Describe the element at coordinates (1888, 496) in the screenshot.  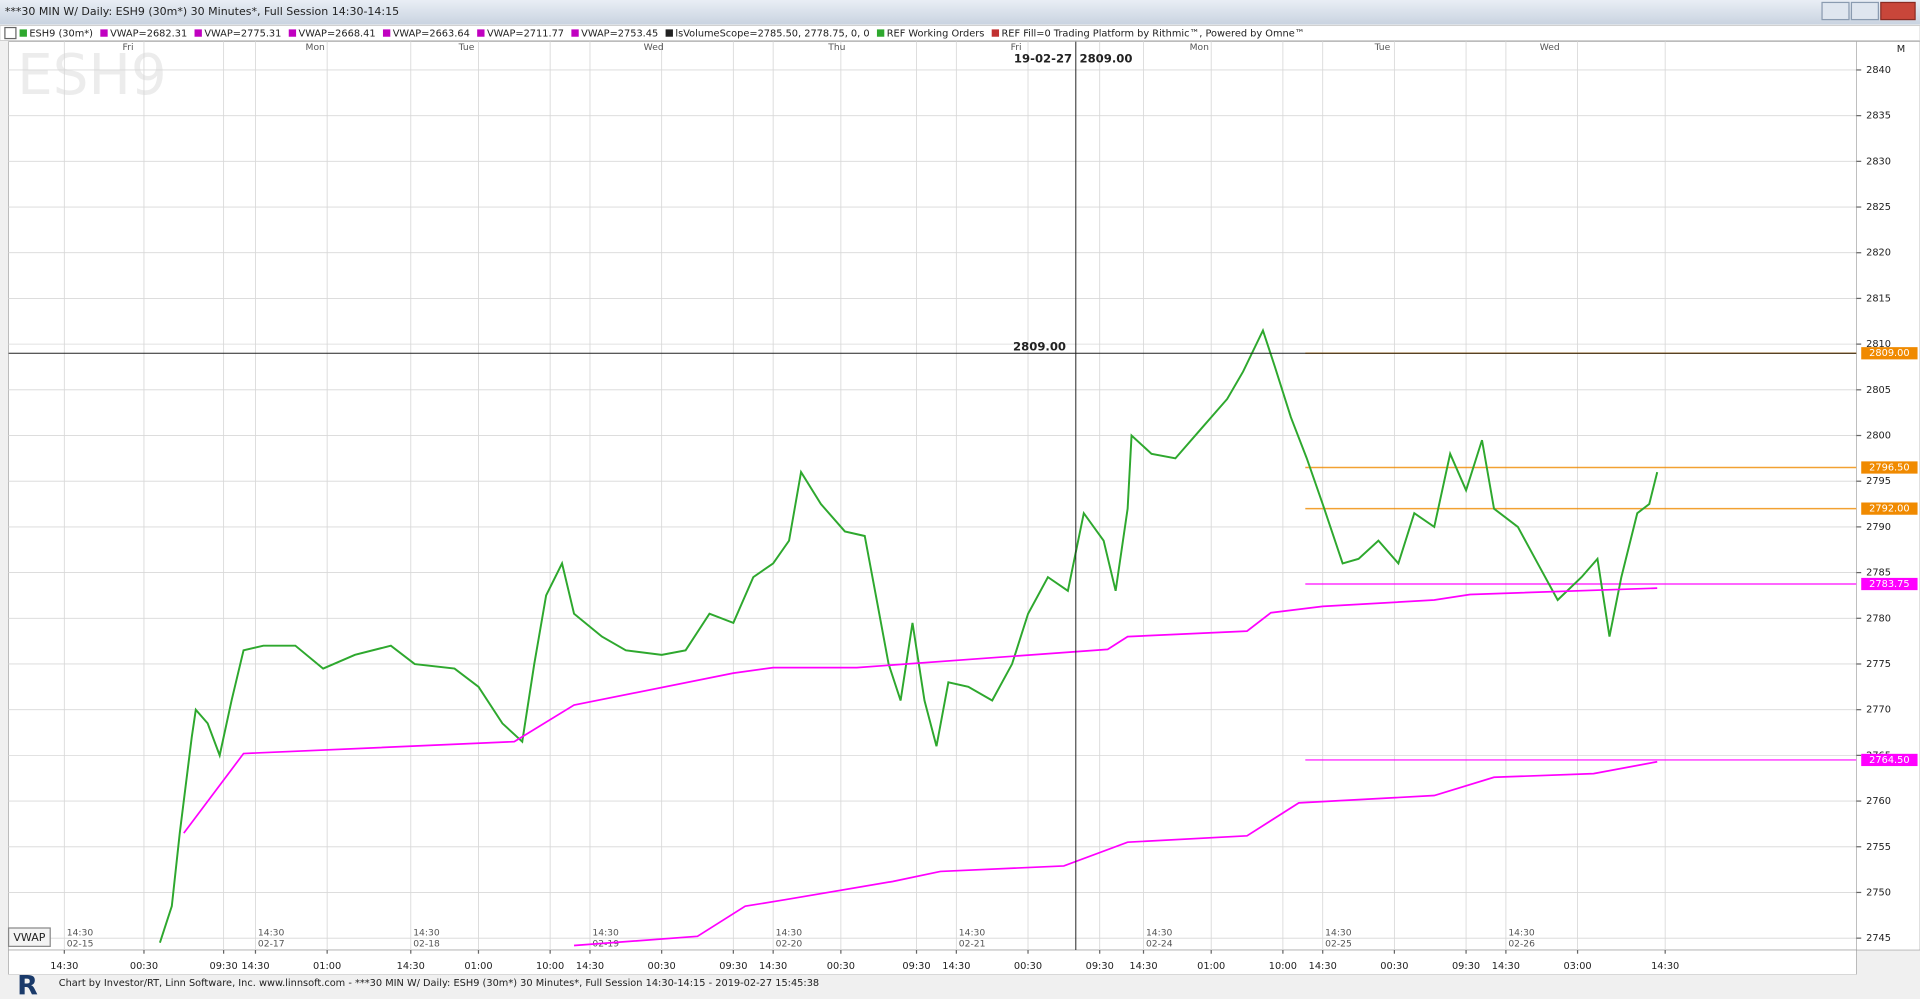
I see `price-axis` at that location.